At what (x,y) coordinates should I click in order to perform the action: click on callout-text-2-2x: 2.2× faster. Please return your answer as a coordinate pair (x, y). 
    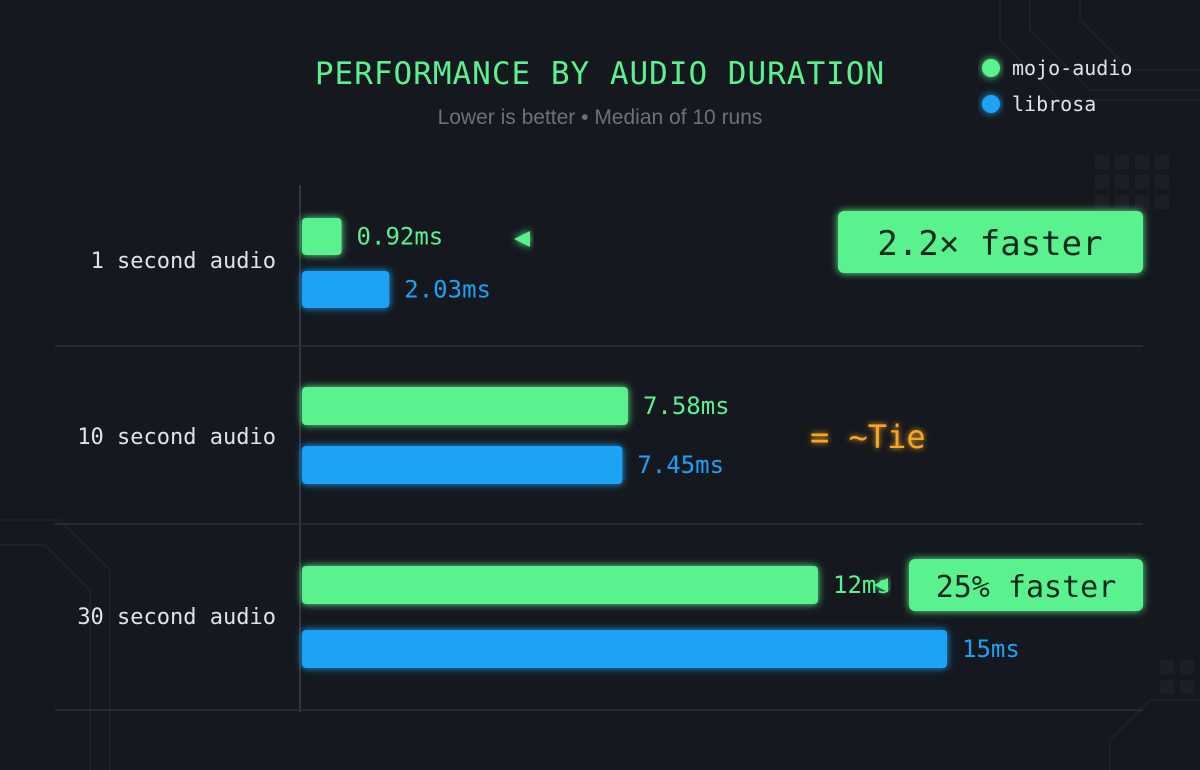
    Looking at the image, I should click on (989, 244).